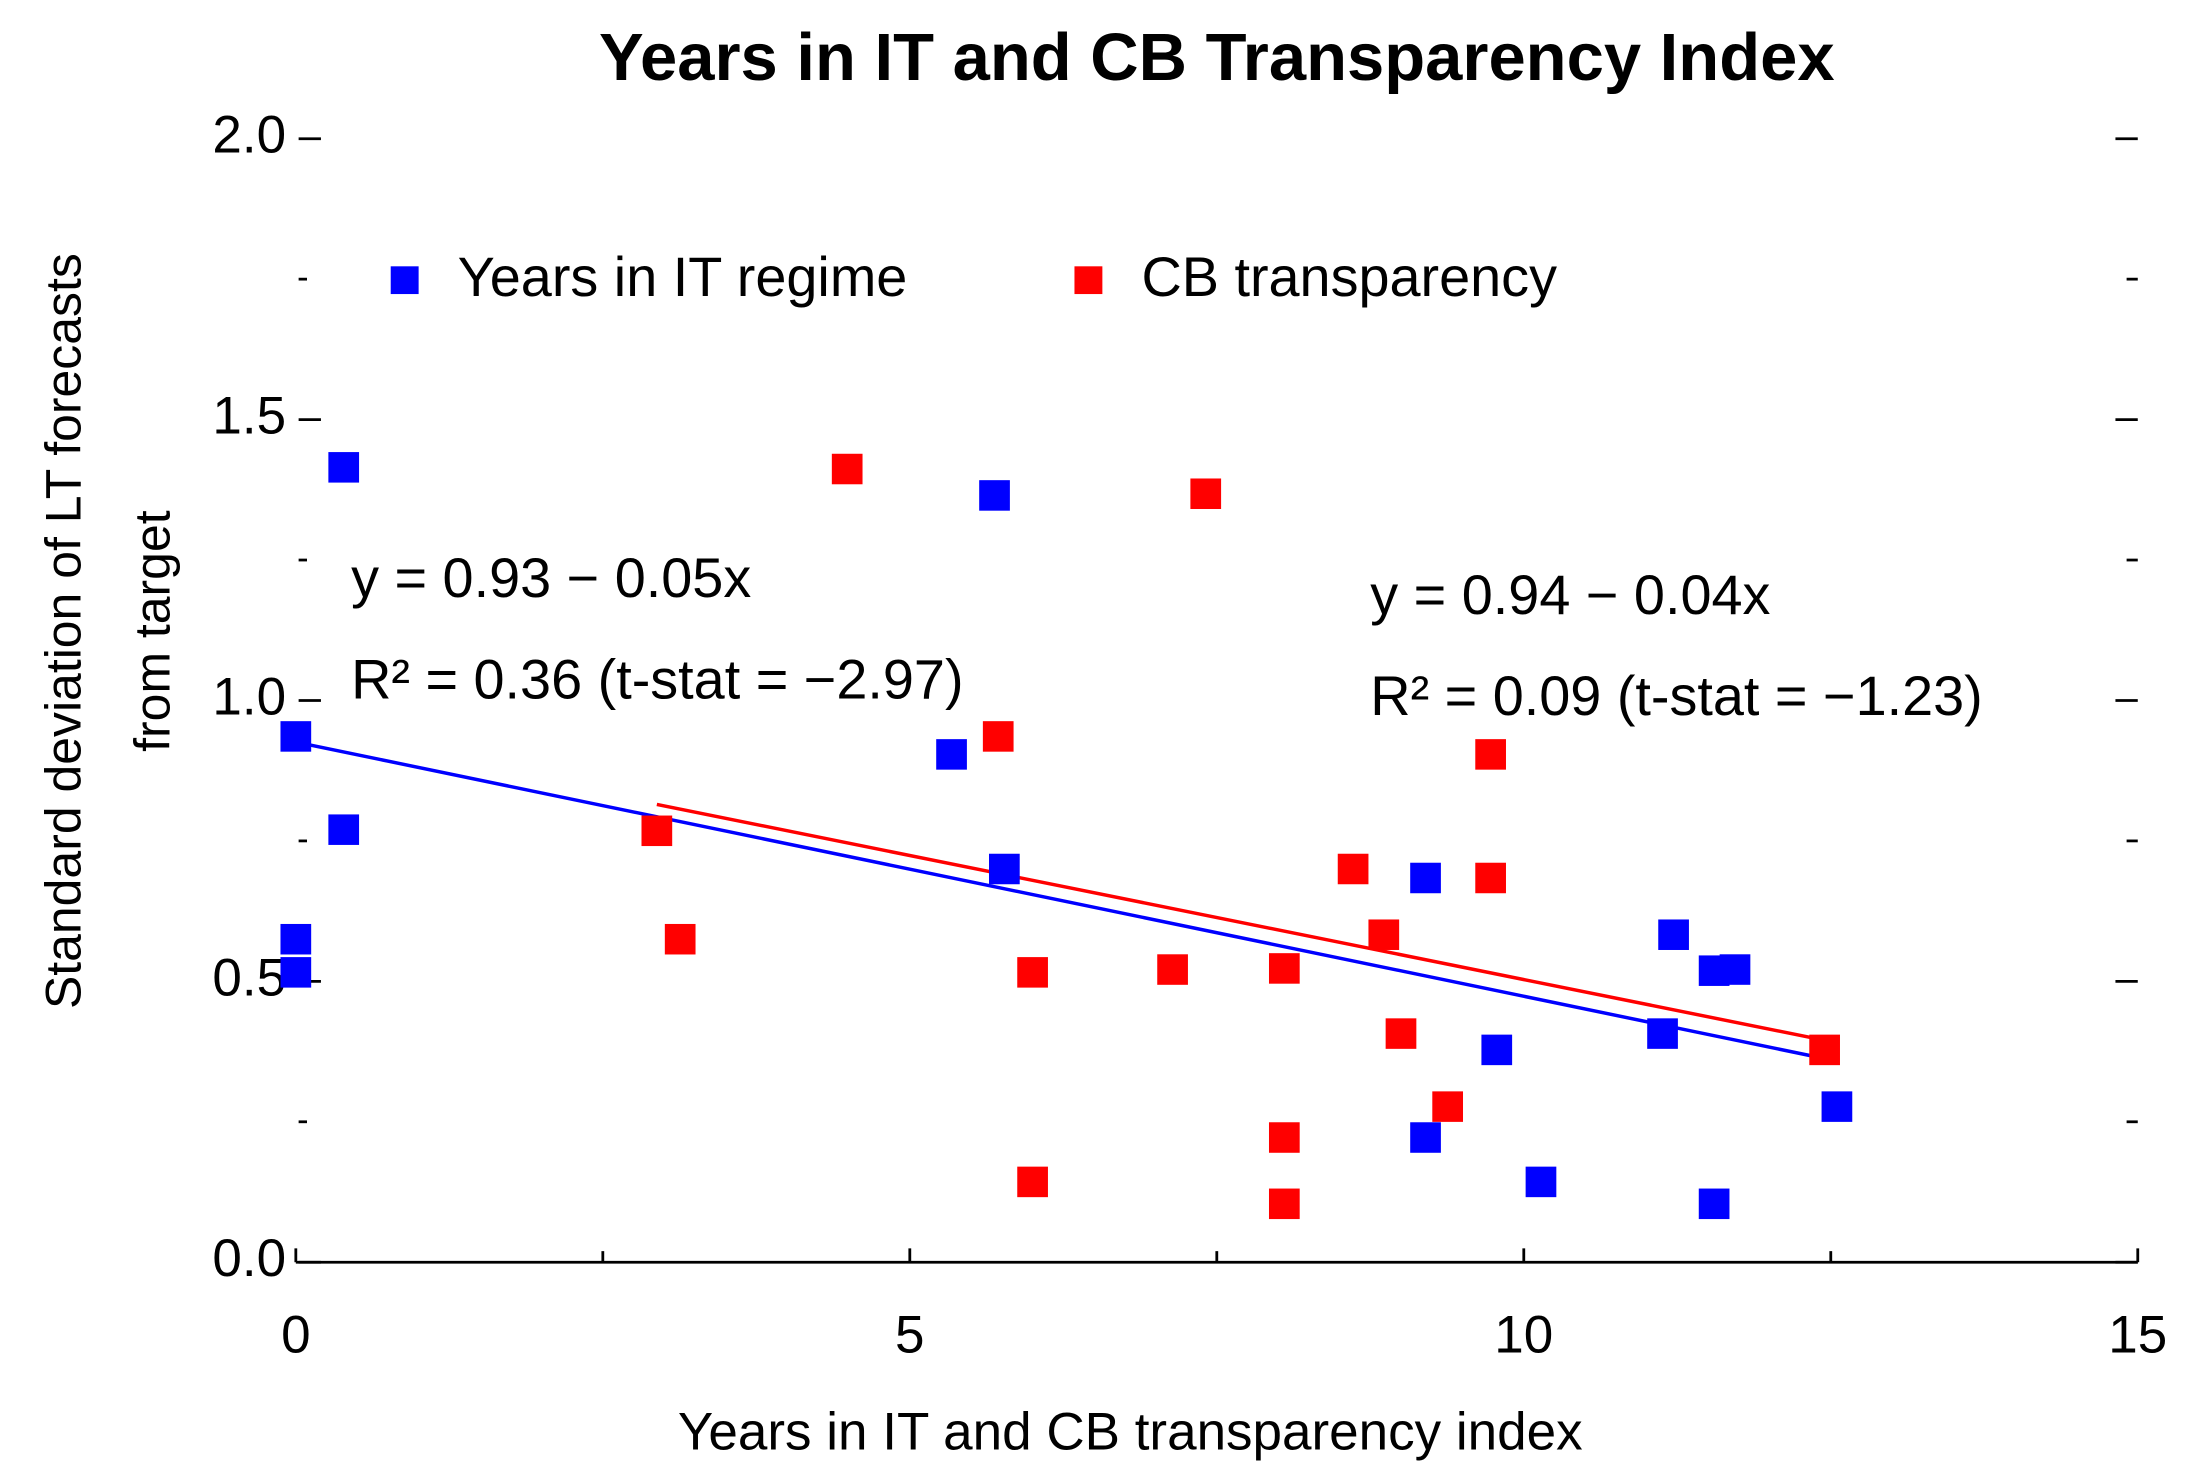  Describe the element at coordinates (1349, 277) in the screenshot. I see `legend-label: CB transparency` at that location.